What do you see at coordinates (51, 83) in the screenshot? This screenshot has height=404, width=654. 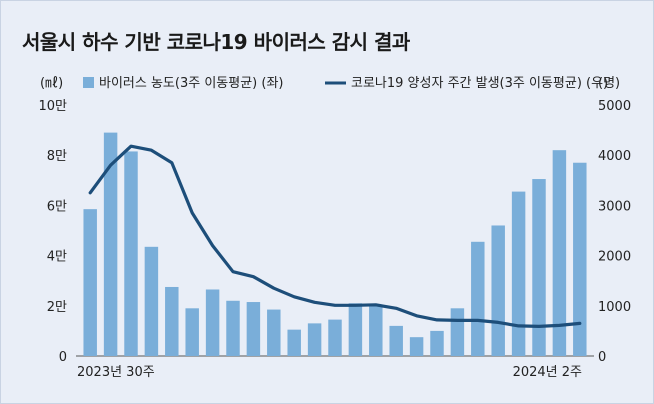 I see `left-unit-label: (㎖)` at bounding box center [51, 83].